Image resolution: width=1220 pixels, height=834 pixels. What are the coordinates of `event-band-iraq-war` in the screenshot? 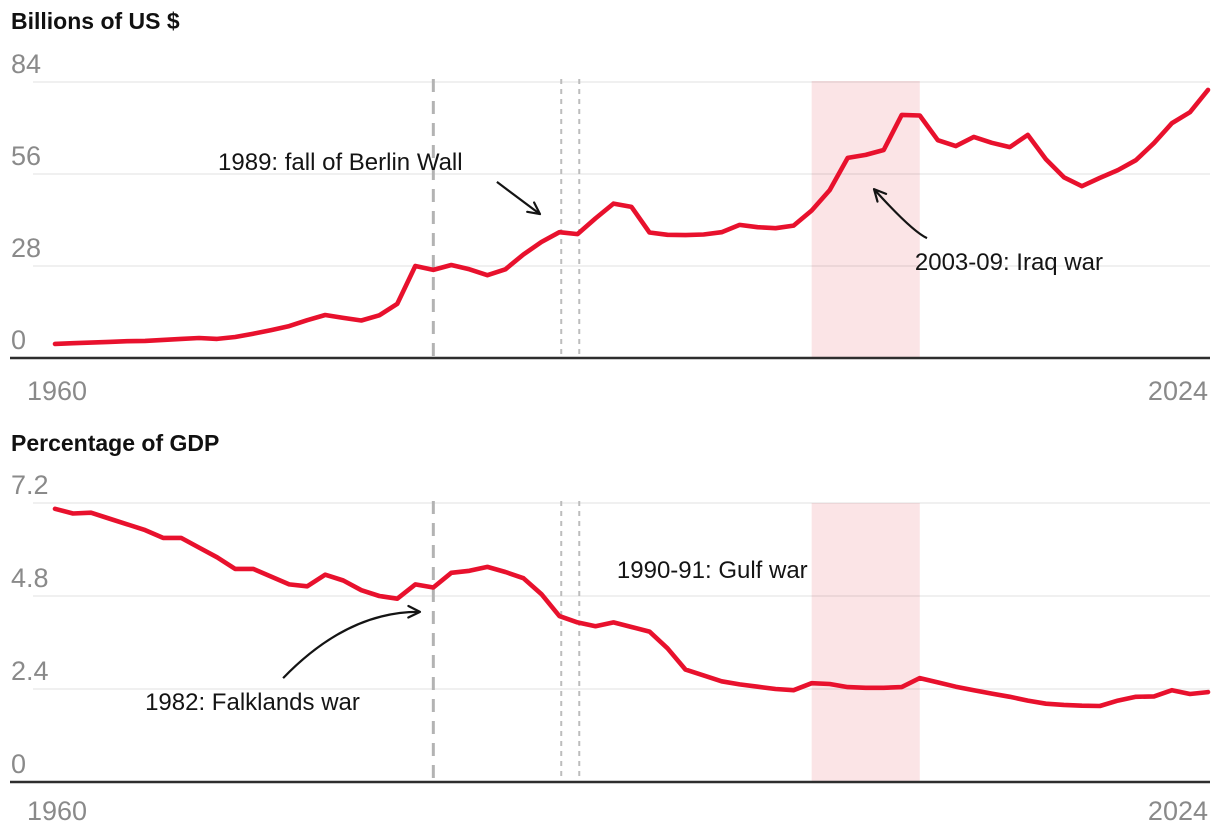 It's located at (865, 642).